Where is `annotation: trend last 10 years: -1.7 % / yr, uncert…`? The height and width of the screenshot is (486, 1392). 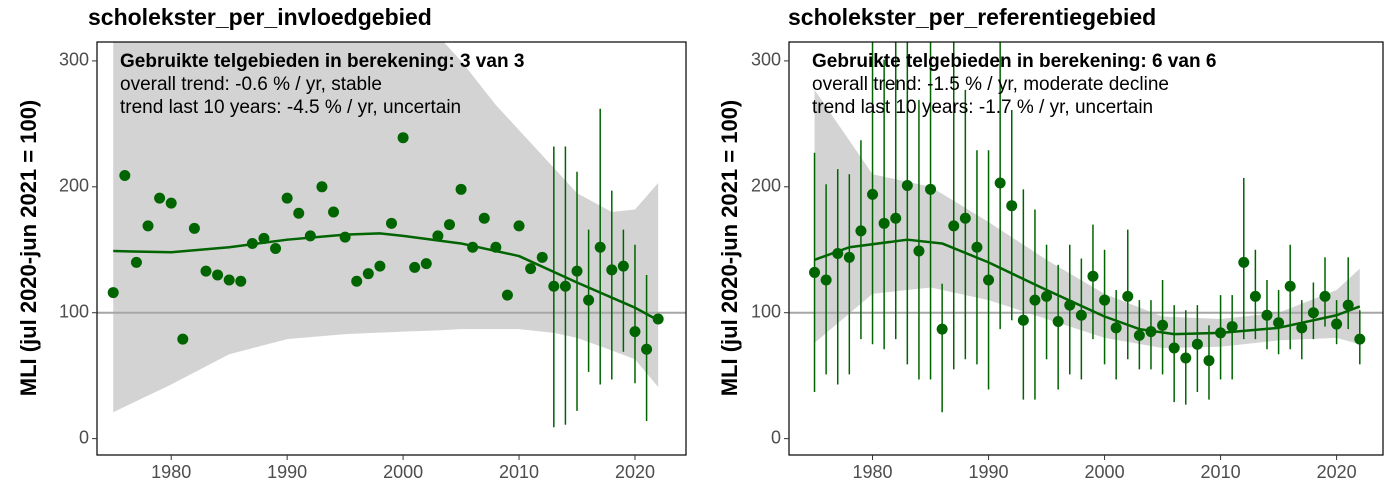
annotation: trend last 10 years: -1.7 % / yr, uncert… is located at coordinates (982, 107).